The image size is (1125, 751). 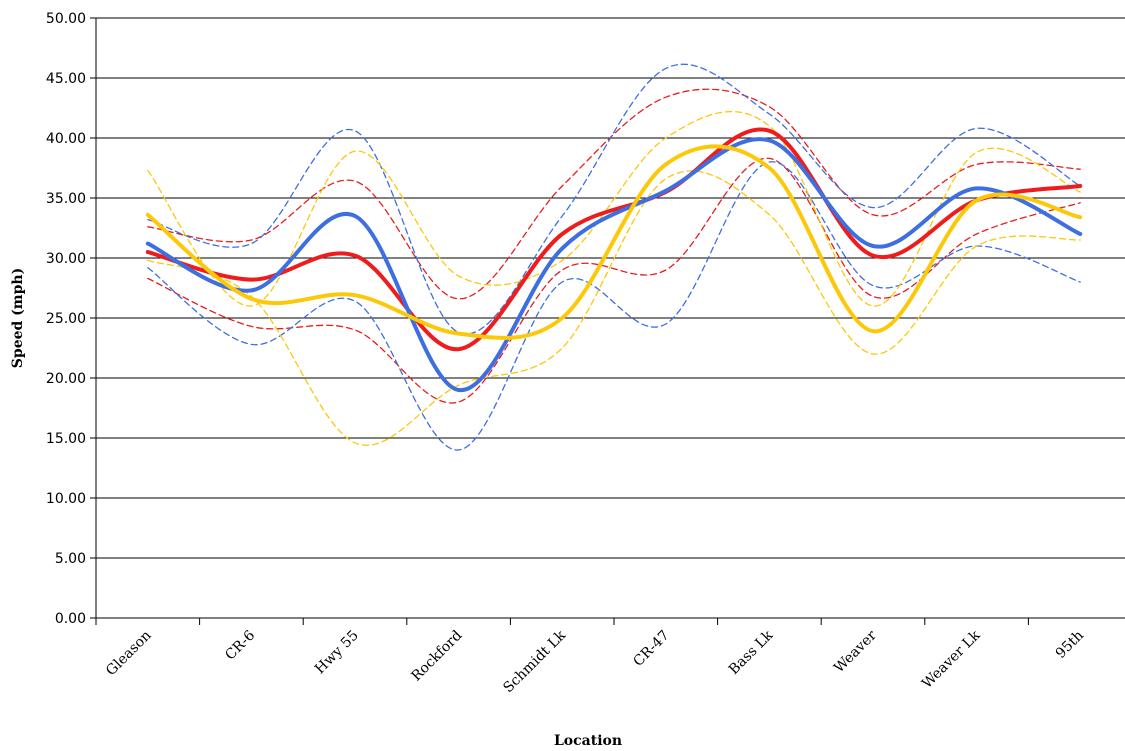 What do you see at coordinates (436, 655) in the screenshot?
I see `x-tick-label: Rockford` at bounding box center [436, 655].